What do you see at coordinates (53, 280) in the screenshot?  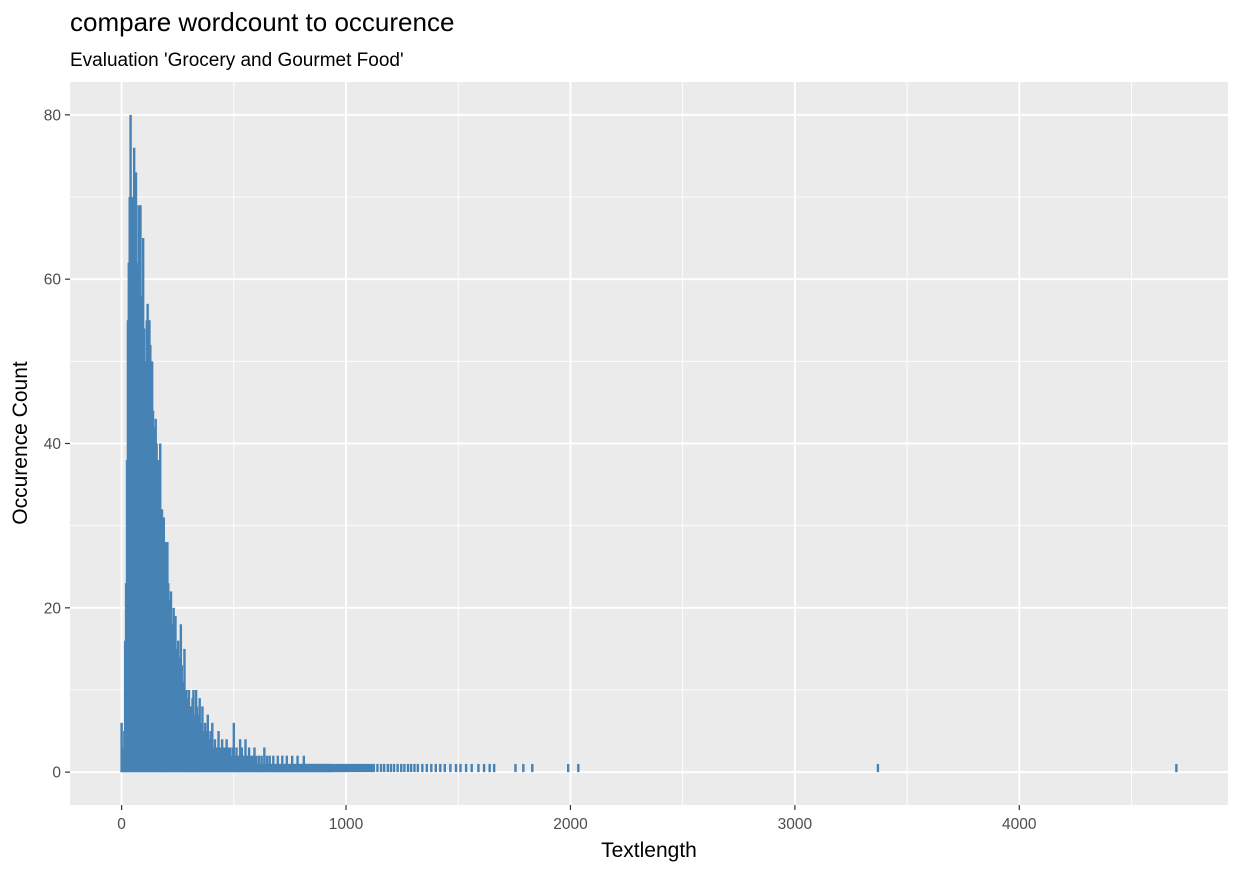 I see `y-tick-label: 60` at bounding box center [53, 280].